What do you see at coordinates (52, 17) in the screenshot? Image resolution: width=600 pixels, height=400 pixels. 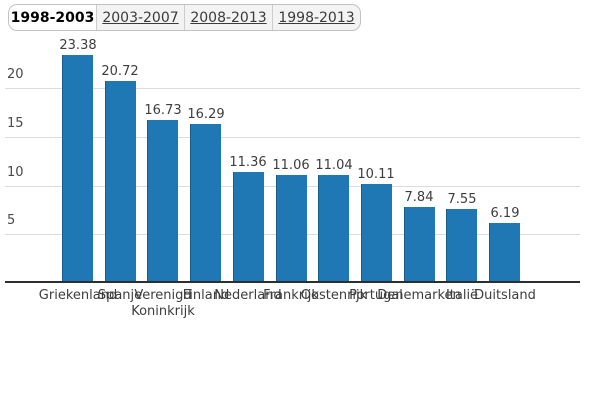 I see `tab-1998-2003: 1998-2003` at bounding box center [52, 17].